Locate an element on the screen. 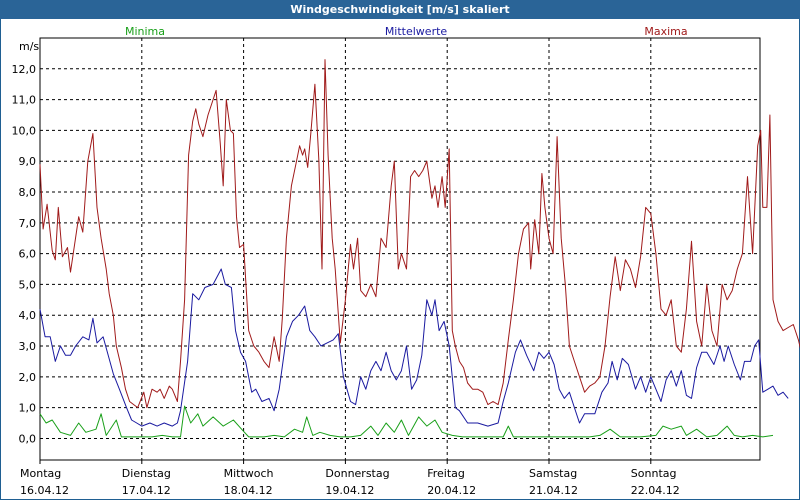 This screenshot has width=800, height=500. x-tick-day-label: Dienstag is located at coordinates (146, 473).